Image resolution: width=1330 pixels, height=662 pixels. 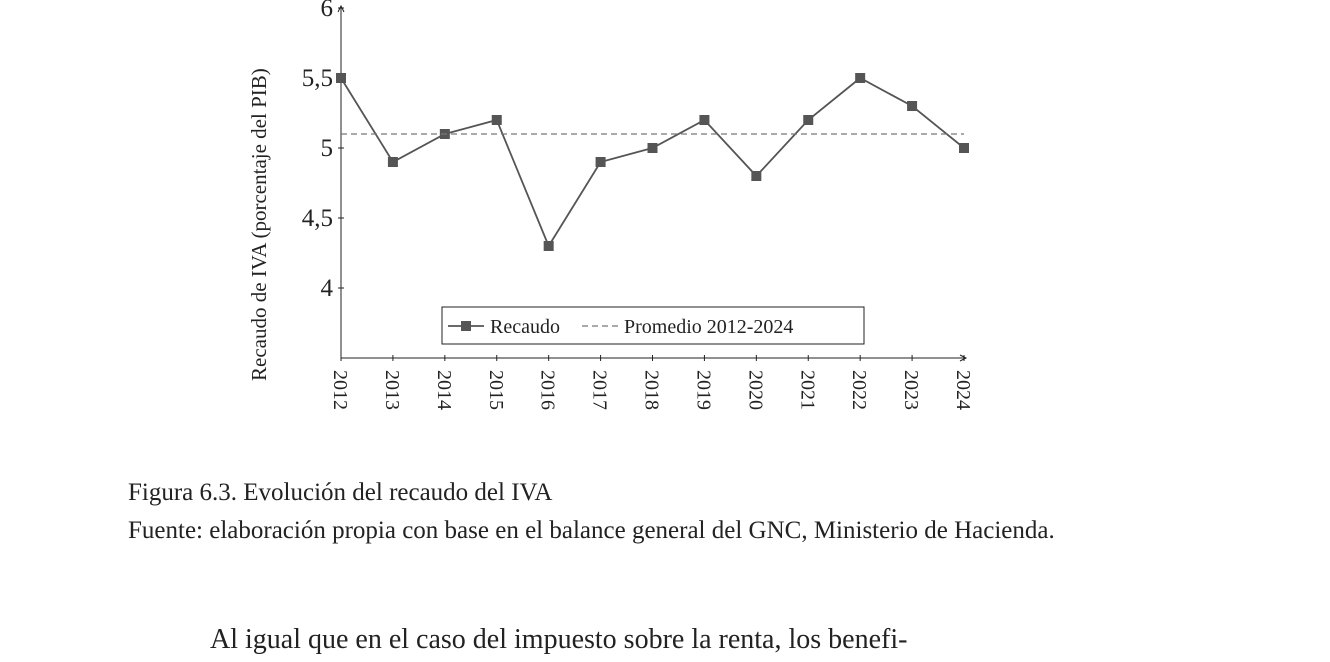 I want to click on x-tick-label: 2019, so click(x=703, y=390).